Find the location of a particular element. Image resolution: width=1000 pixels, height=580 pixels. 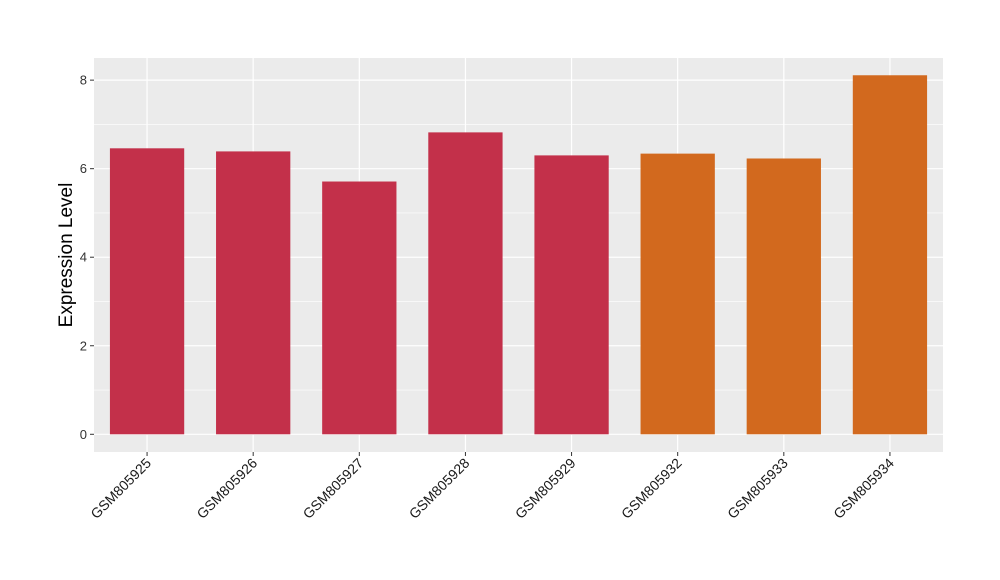

bar-gsm805927 is located at coordinates (359, 308).